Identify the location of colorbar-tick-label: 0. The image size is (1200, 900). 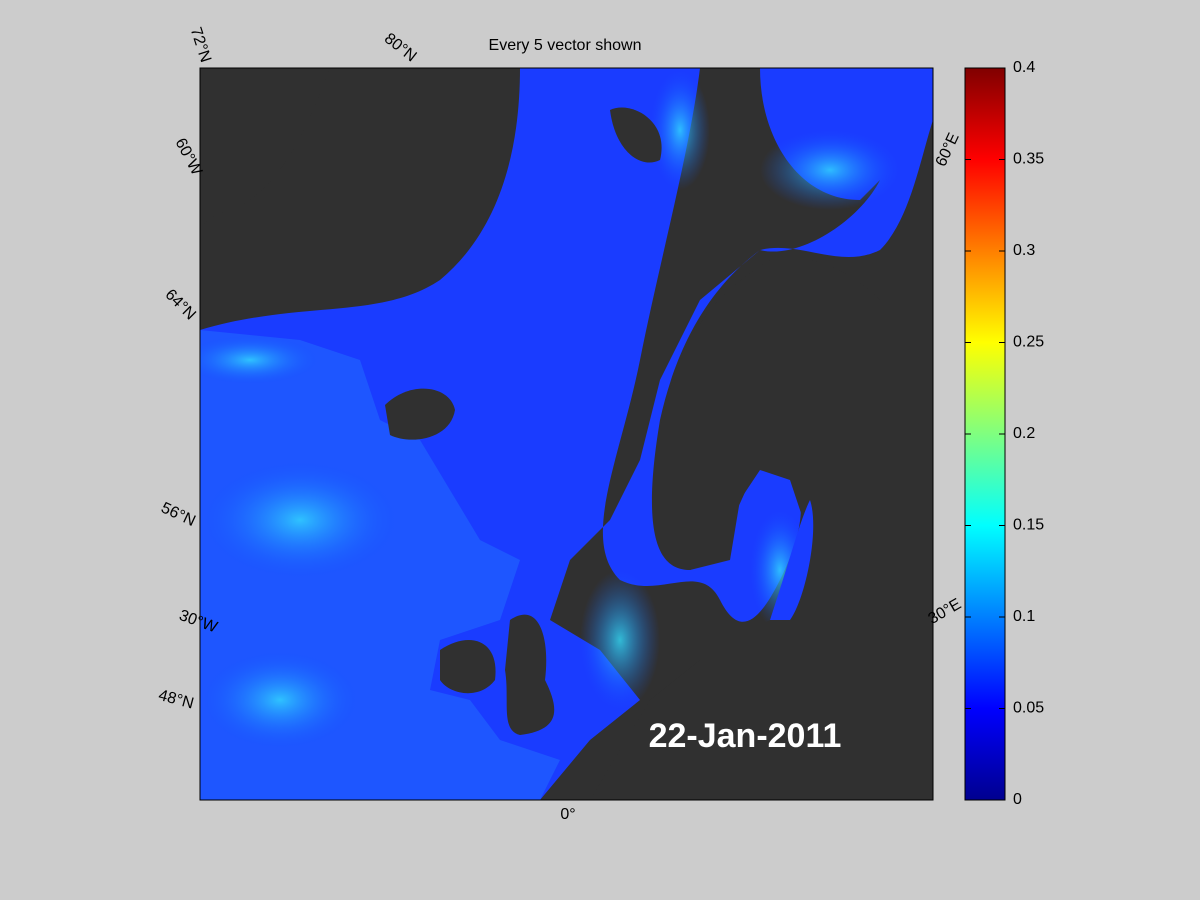
(1017, 799).